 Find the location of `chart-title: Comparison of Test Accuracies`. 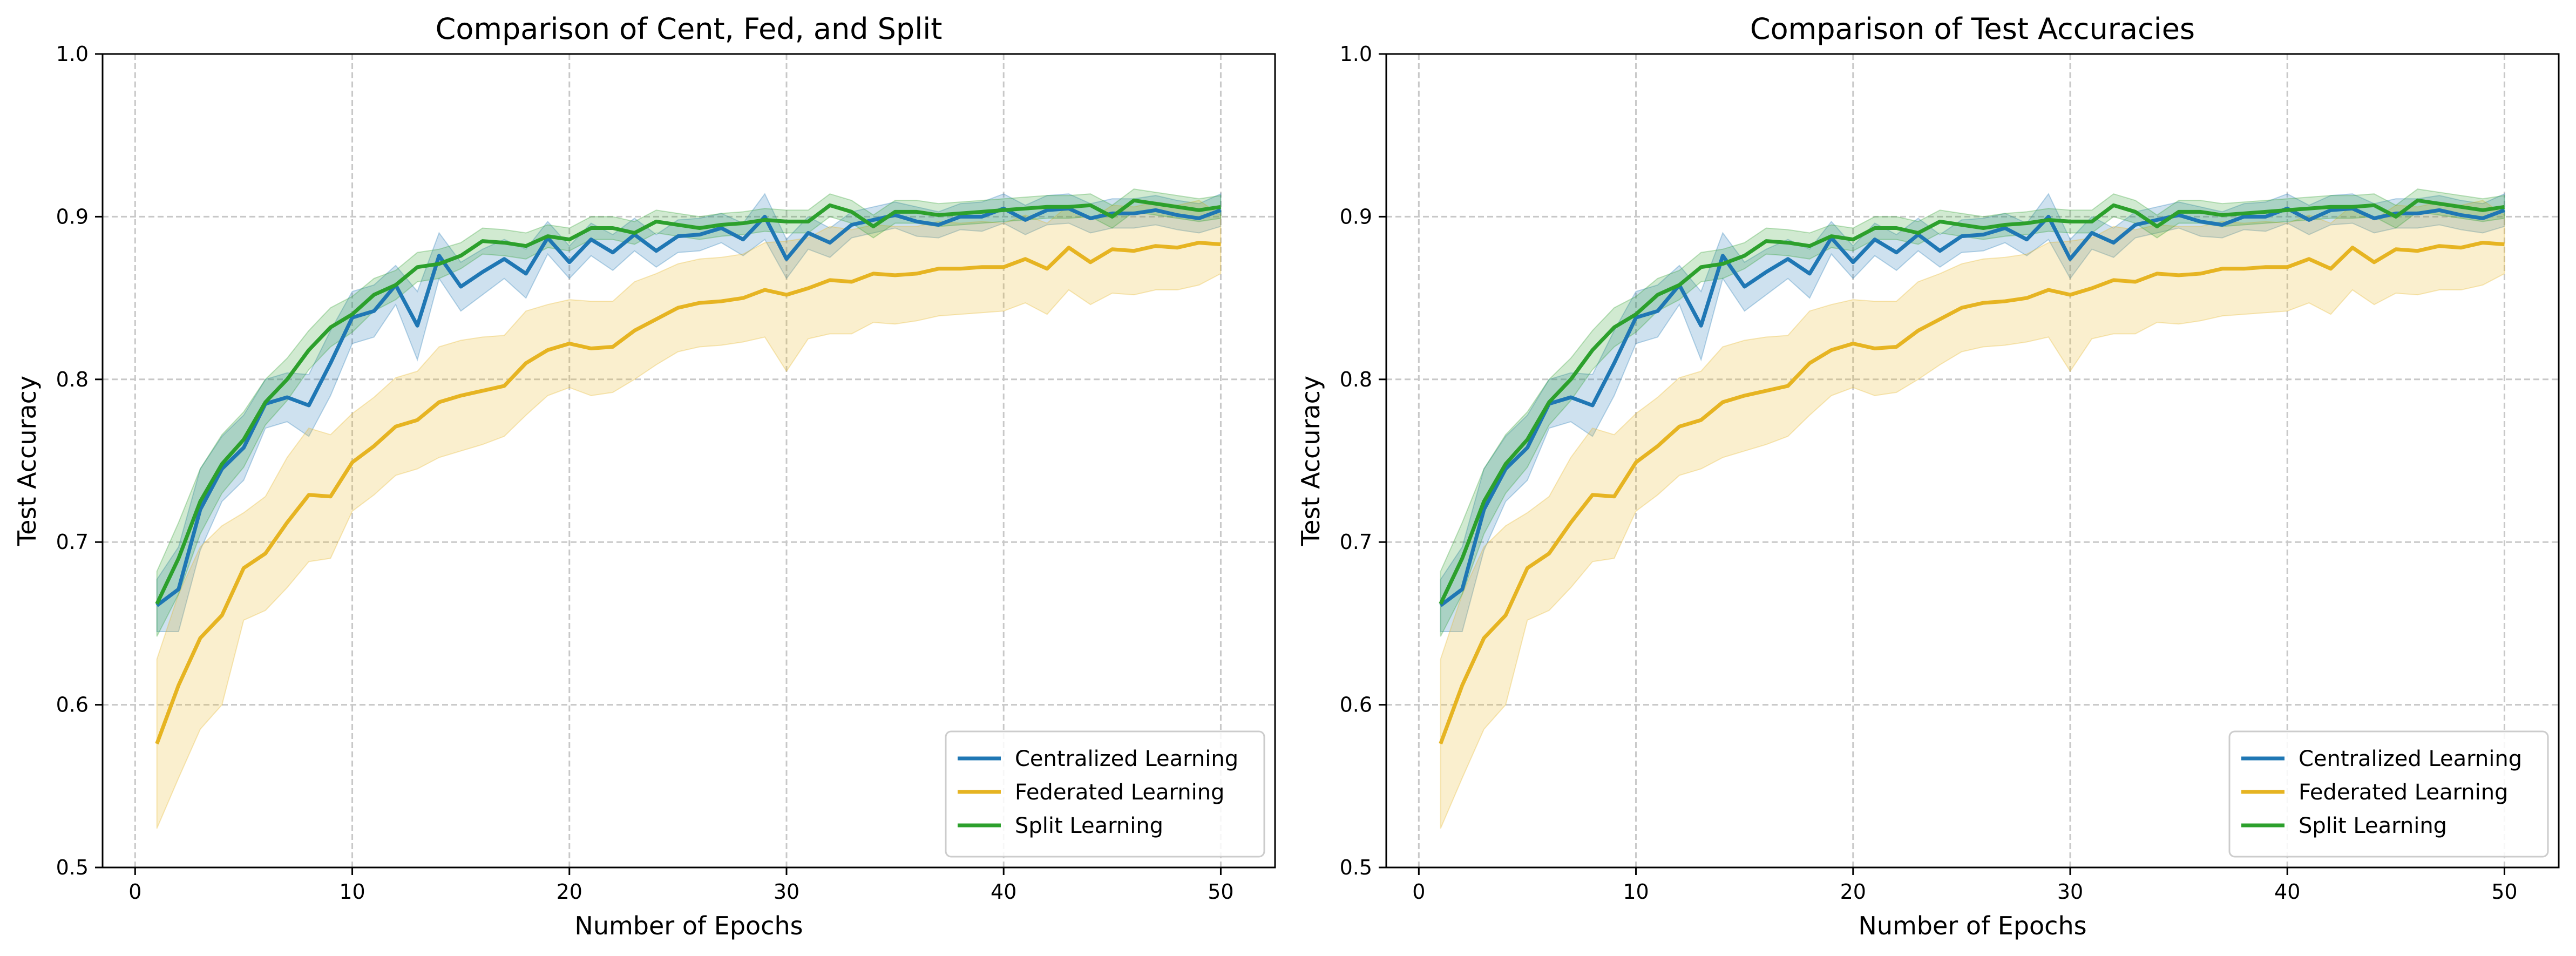

chart-title: Comparison of Test Accuracies is located at coordinates (1972, 29).